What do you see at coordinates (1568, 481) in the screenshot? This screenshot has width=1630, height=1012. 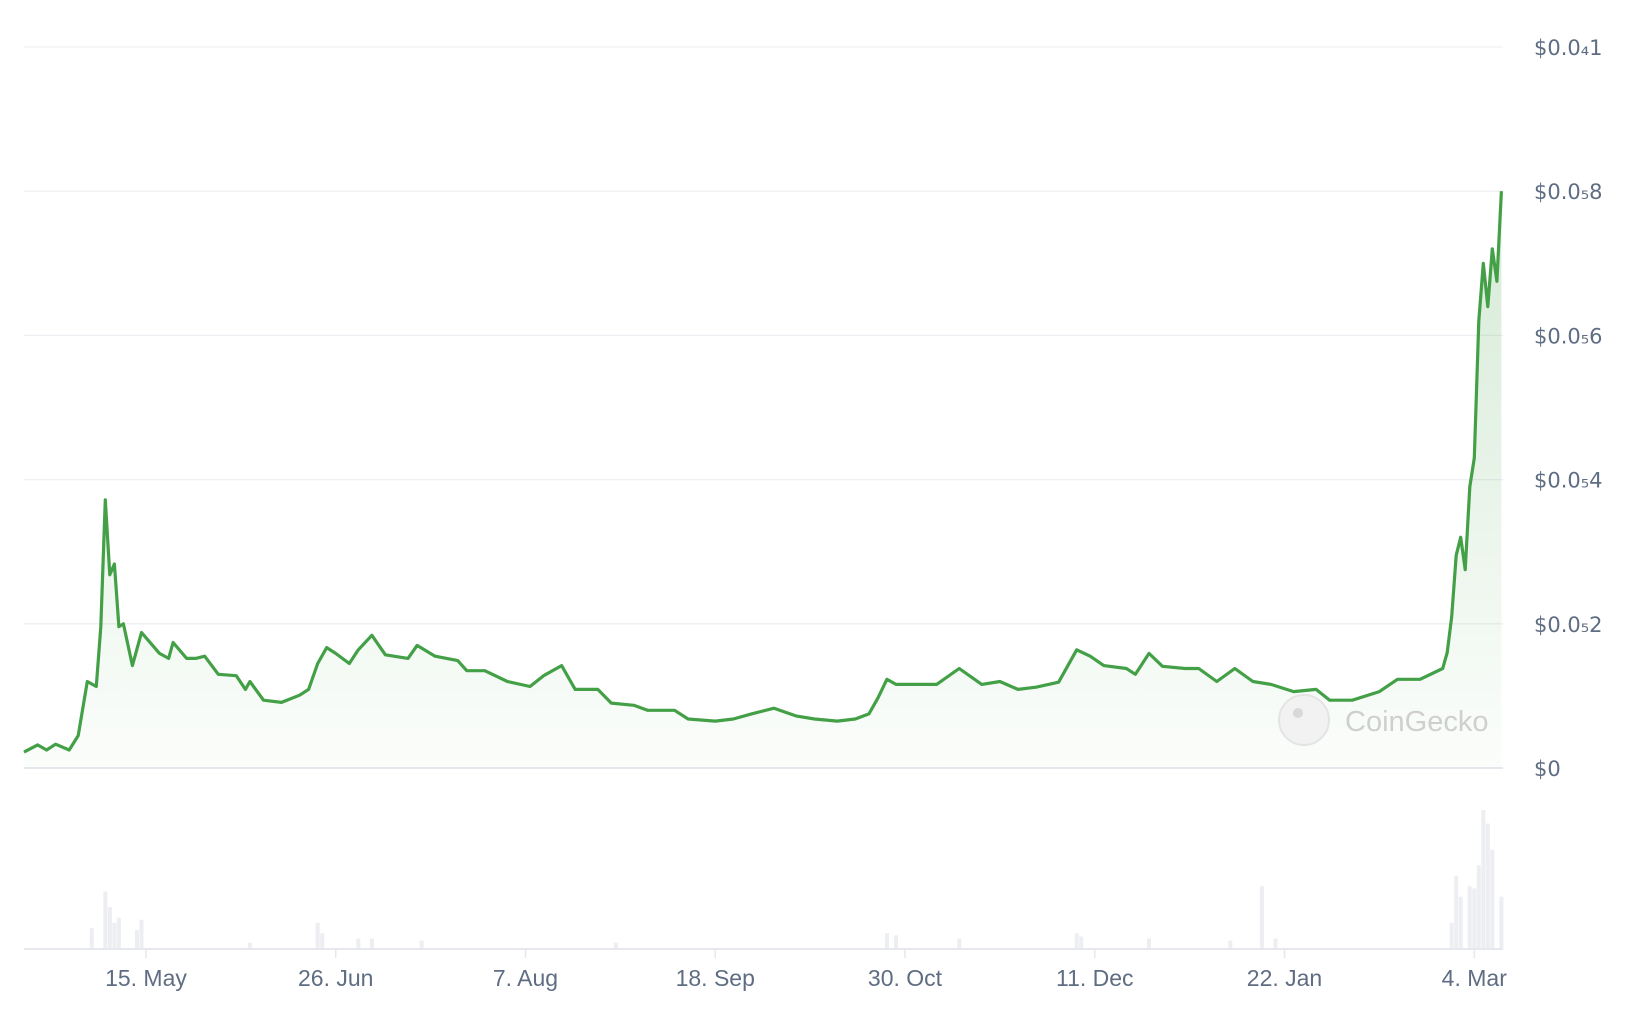 I see `y-tick-label: $0.0₅4` at bounding box center [1568, 481].